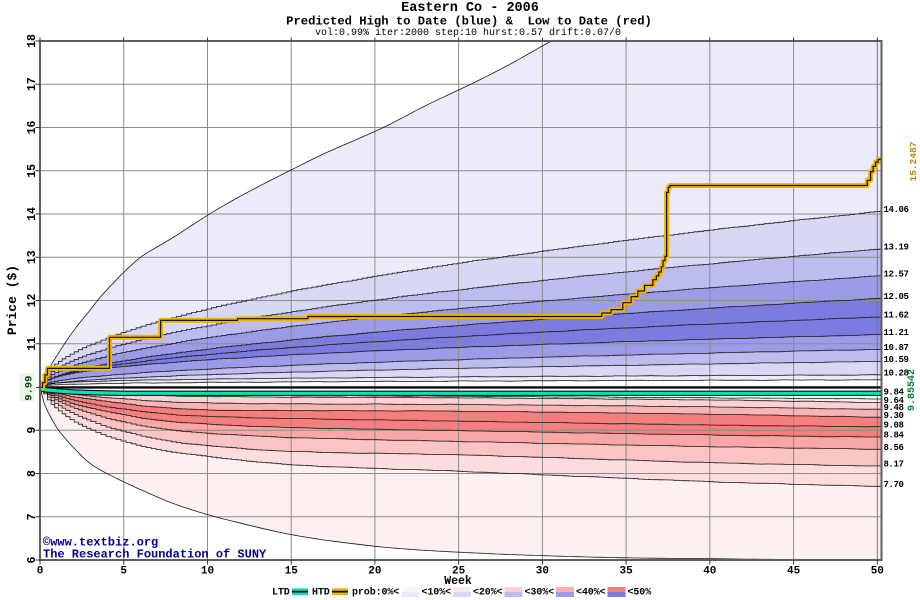 Image resolution: width=920 pixels, height=600 pixels. Describe the element at coordinates (913, 161) in the screenshot. I see `svg-text: 15.2487` at that location.